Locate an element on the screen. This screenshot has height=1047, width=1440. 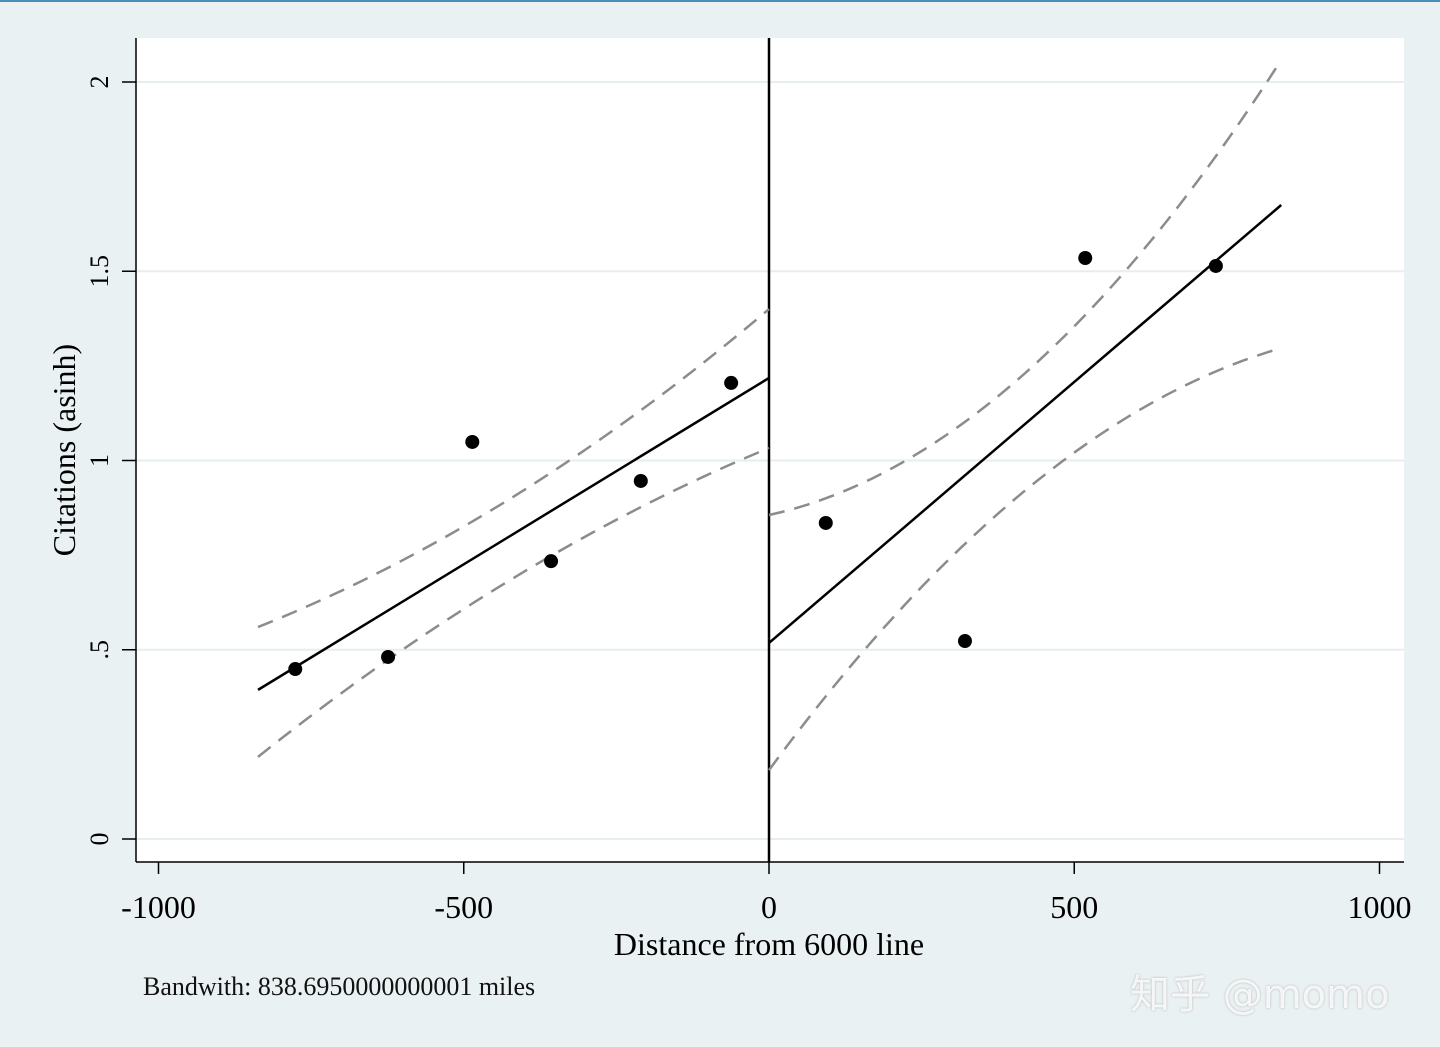
x-tick-label: 0 is located at coordinates (769, 907).